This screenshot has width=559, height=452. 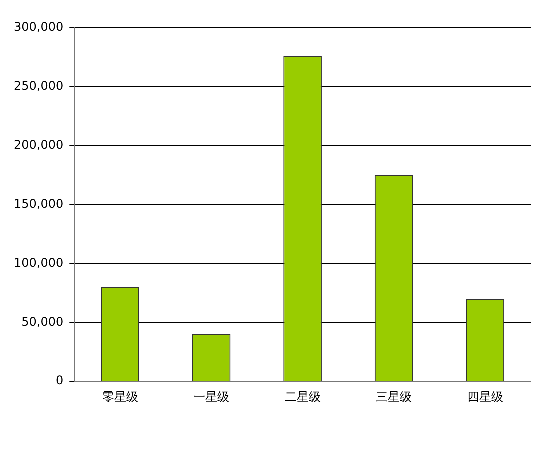 What do you see at coordinates (39, 145) in the screenshot?
I see `y-tick-label: 200,000` at bounding box center [39, 145].